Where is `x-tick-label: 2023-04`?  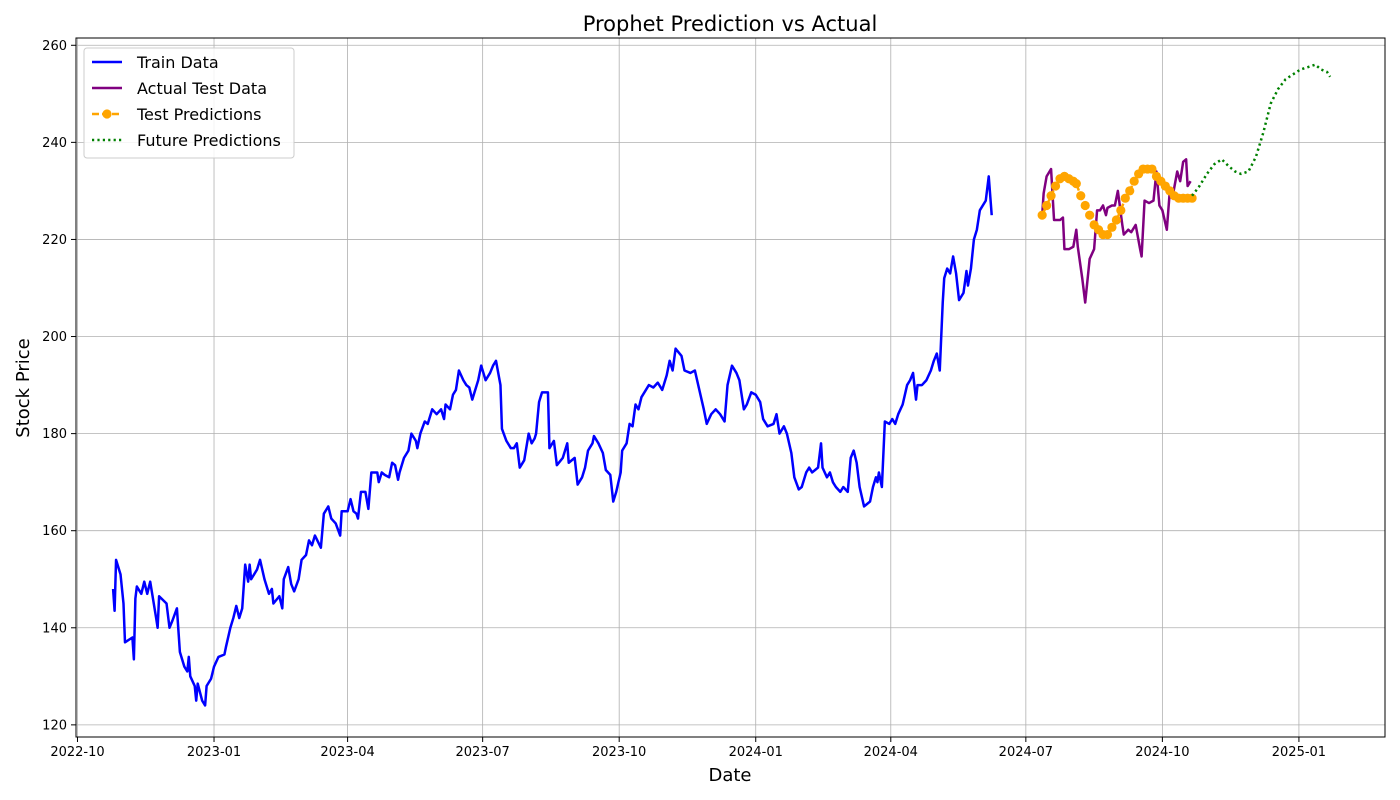
x-tick-label: 2023-04 is located at coordinates (347, 752).